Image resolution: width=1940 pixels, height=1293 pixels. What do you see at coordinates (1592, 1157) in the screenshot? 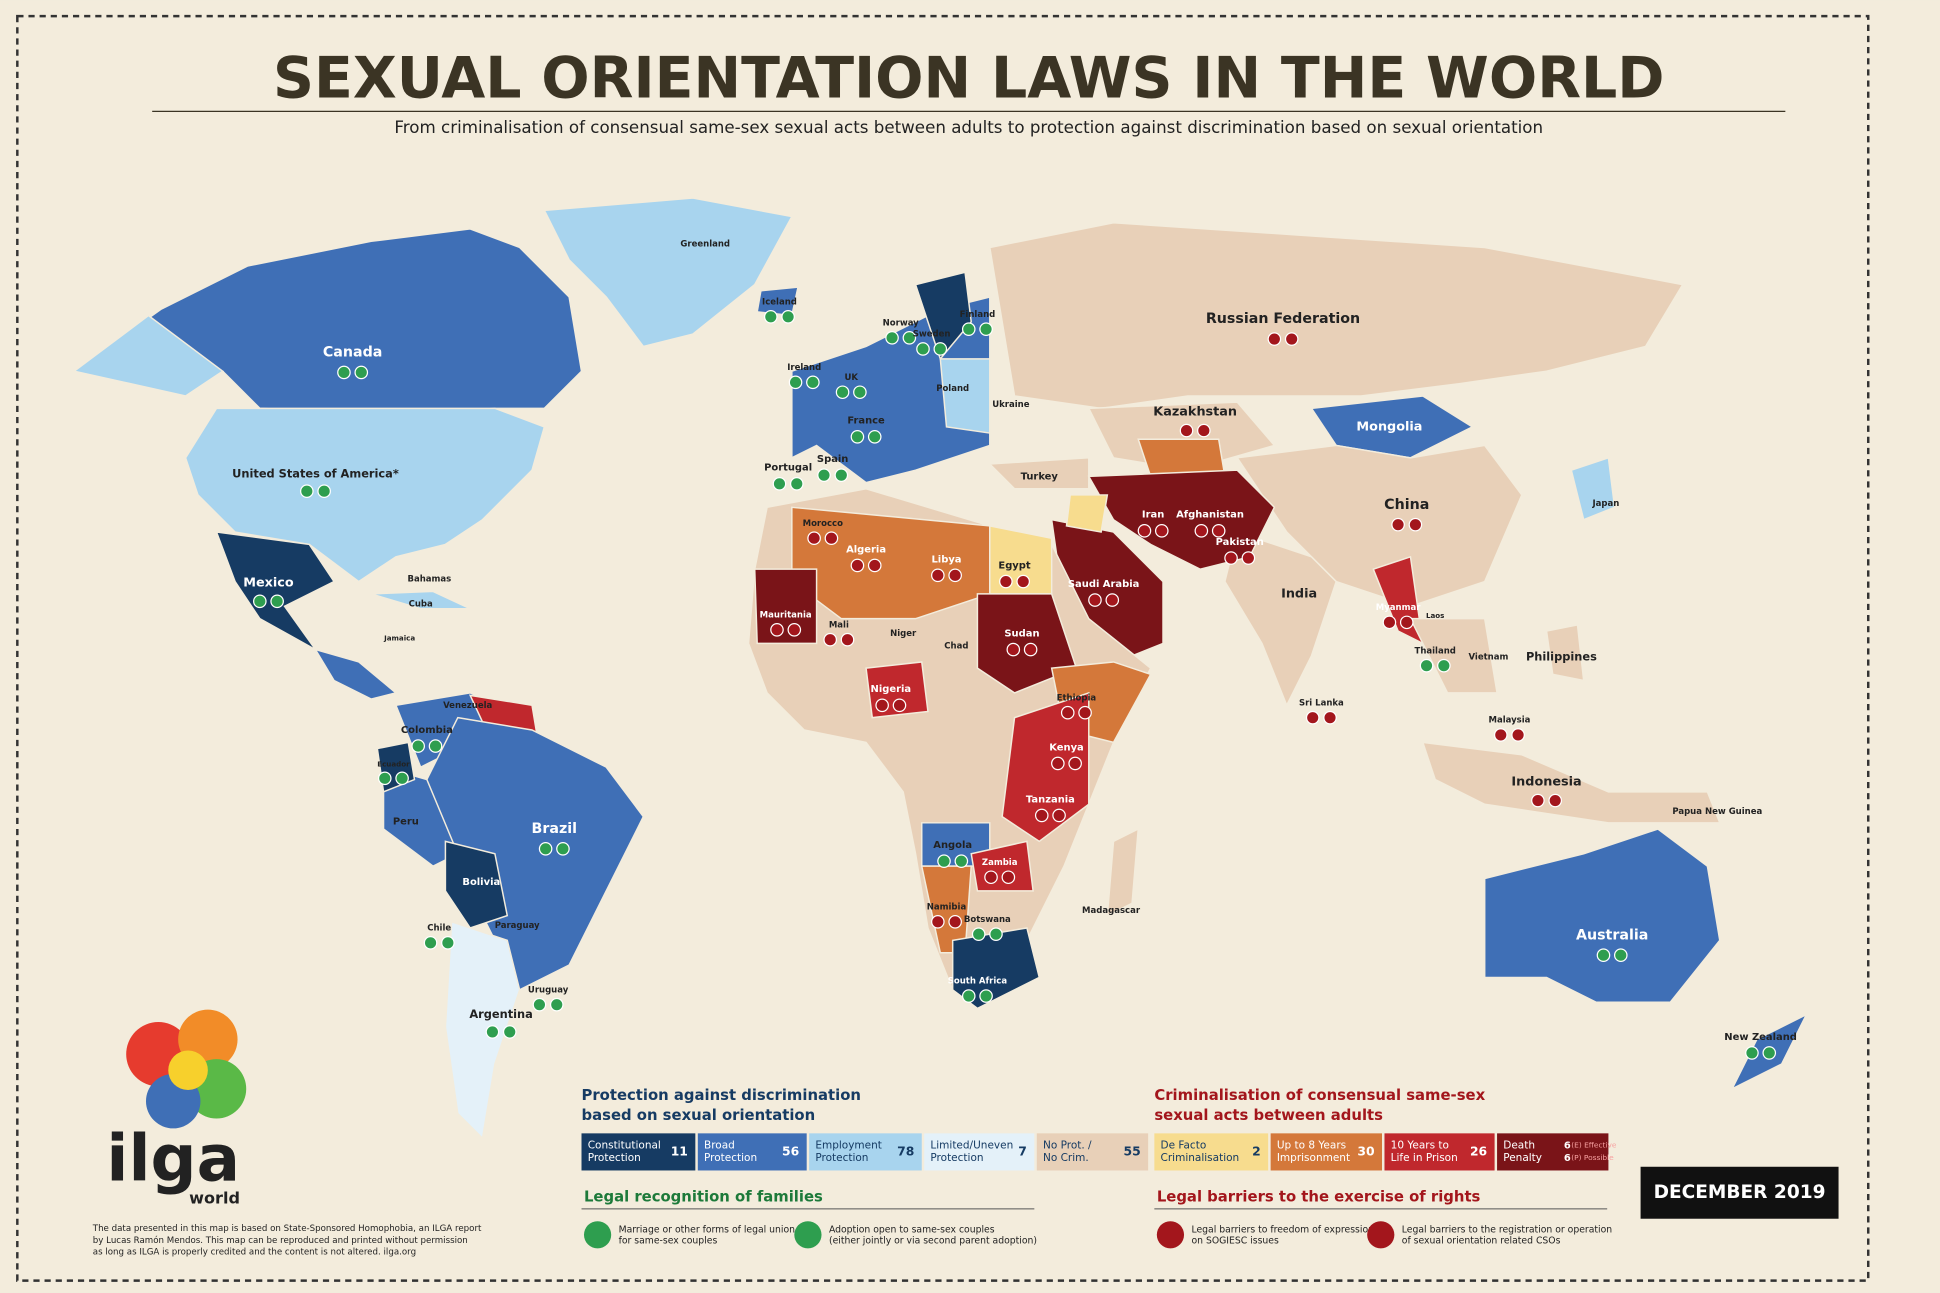
I see `legend-note: (P) Possible` at bounding box center [1592, 1157].